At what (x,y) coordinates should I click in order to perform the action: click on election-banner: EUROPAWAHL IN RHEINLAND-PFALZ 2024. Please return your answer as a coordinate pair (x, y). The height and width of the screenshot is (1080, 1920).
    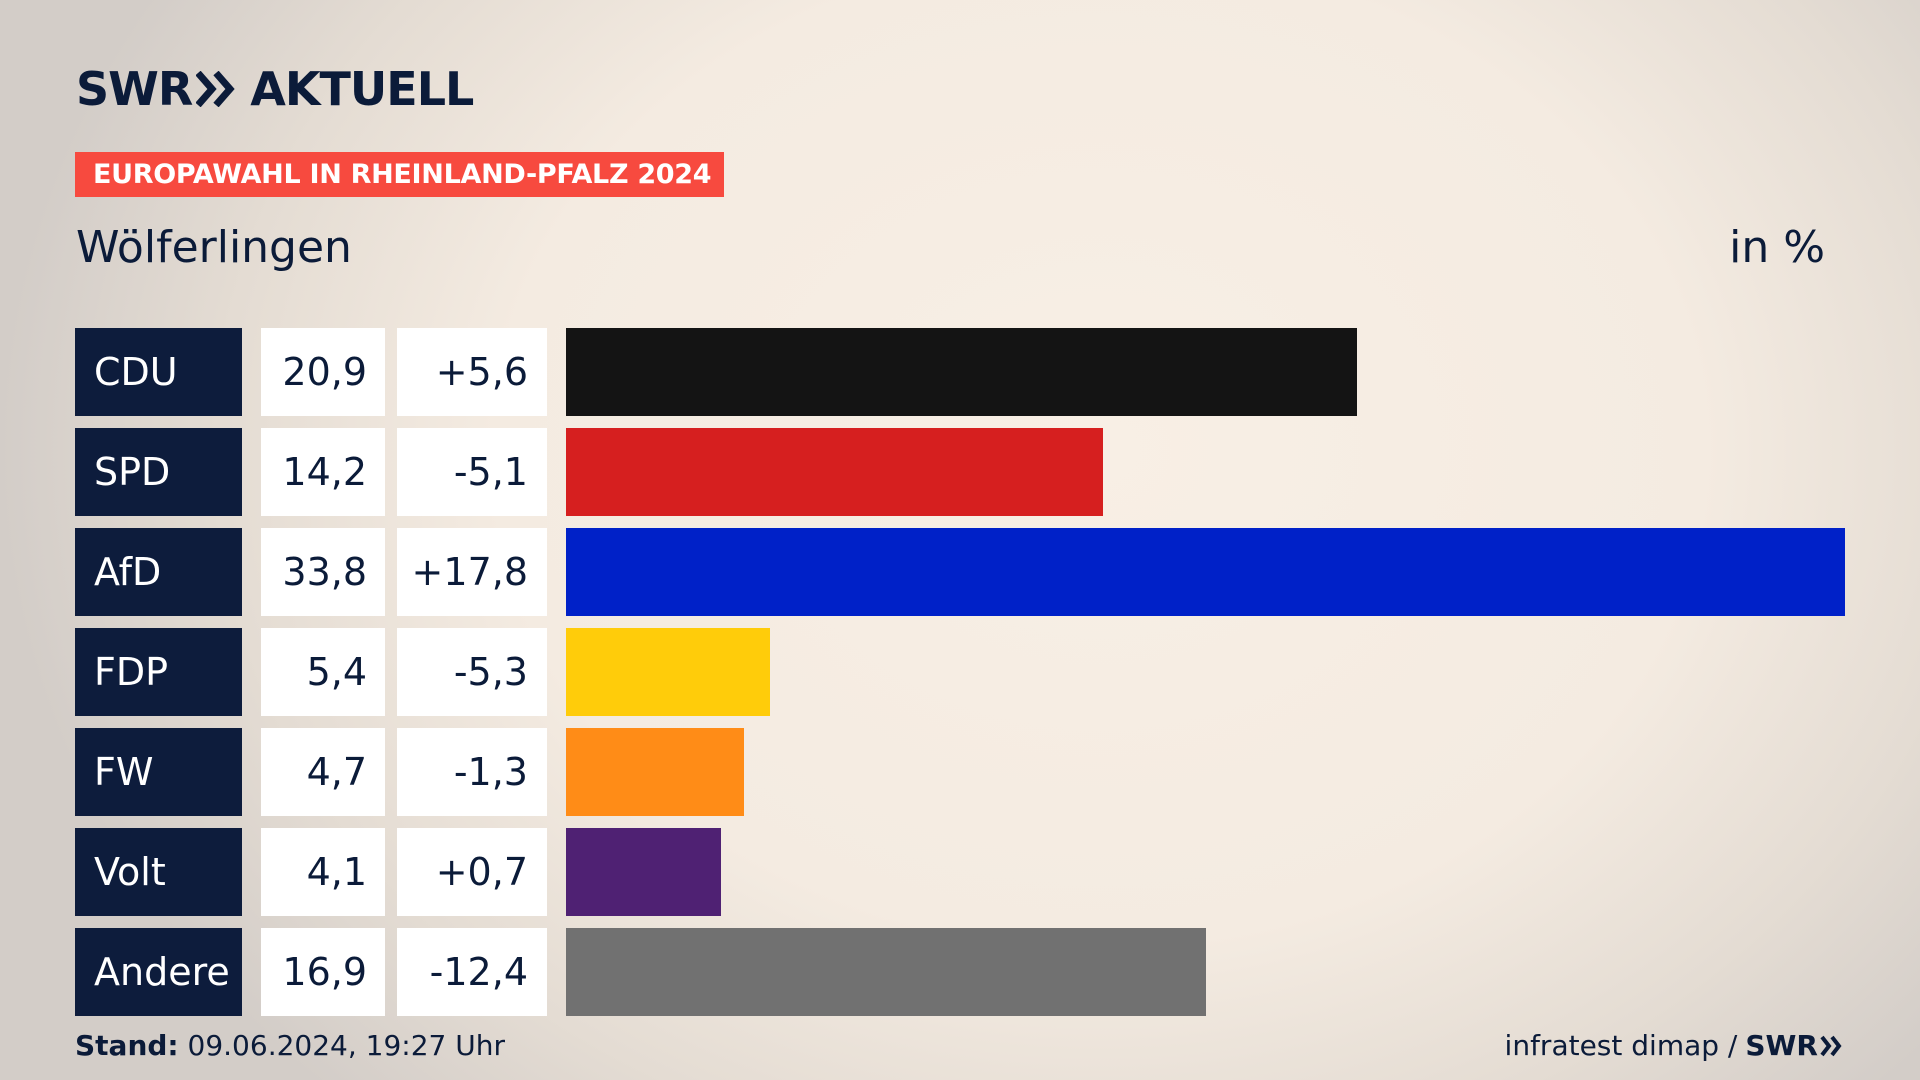
    Looking at the image, I should click on (399, 174).